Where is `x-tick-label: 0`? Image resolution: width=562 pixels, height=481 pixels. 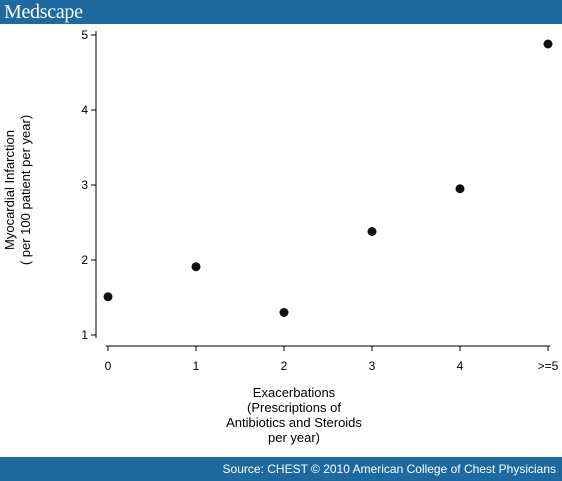
x-tick-label: 0 is located at coordinates (108, 366).